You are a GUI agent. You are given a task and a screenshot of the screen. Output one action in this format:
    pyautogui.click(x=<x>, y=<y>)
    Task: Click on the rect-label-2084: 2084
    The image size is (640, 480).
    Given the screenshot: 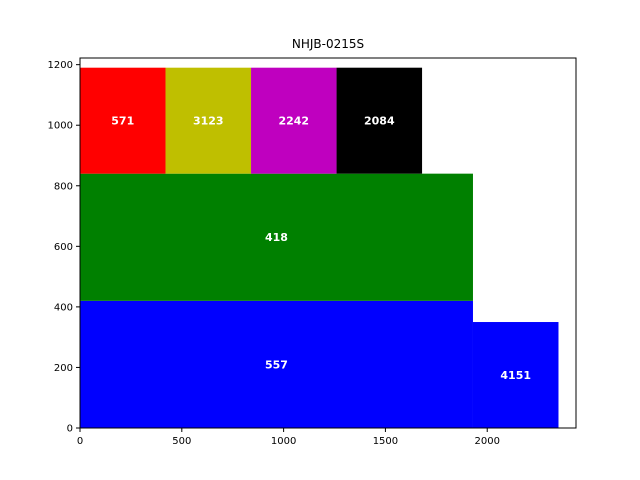 What is the action you would take?
    pyautogui.click(x=379, y=121)
    